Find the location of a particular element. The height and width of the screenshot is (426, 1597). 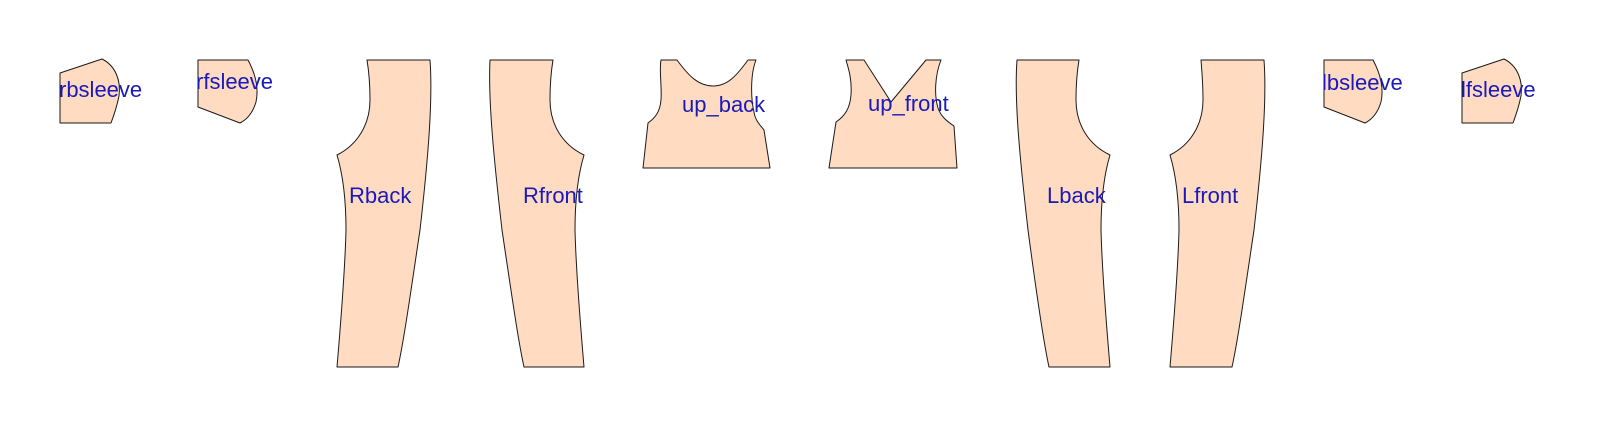

piece-lbsleeve-shape is located at coordinates (1353, 91).